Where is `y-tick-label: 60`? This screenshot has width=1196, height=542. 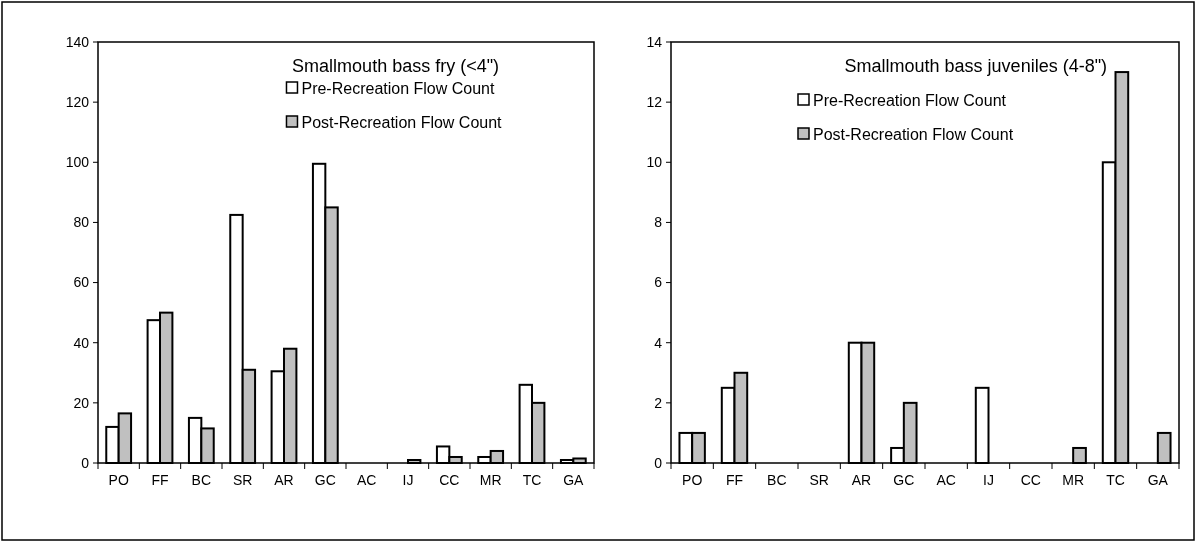
y-tick-label: 60 is located at coordinates (81, 282).